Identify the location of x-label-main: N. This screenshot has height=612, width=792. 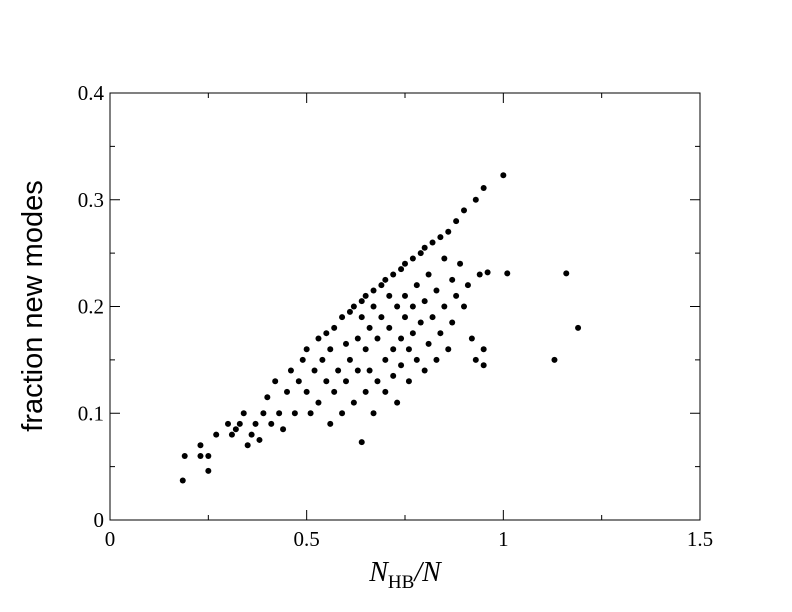
(378, 572).